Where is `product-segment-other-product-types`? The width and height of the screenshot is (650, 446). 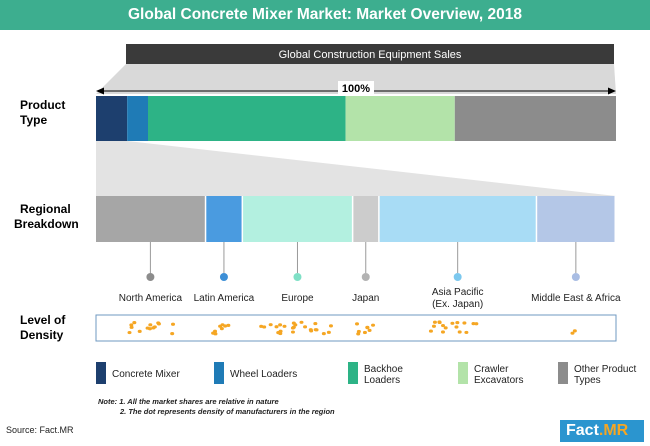 product-segment-other-product-types is located at coordinates (535, 118).